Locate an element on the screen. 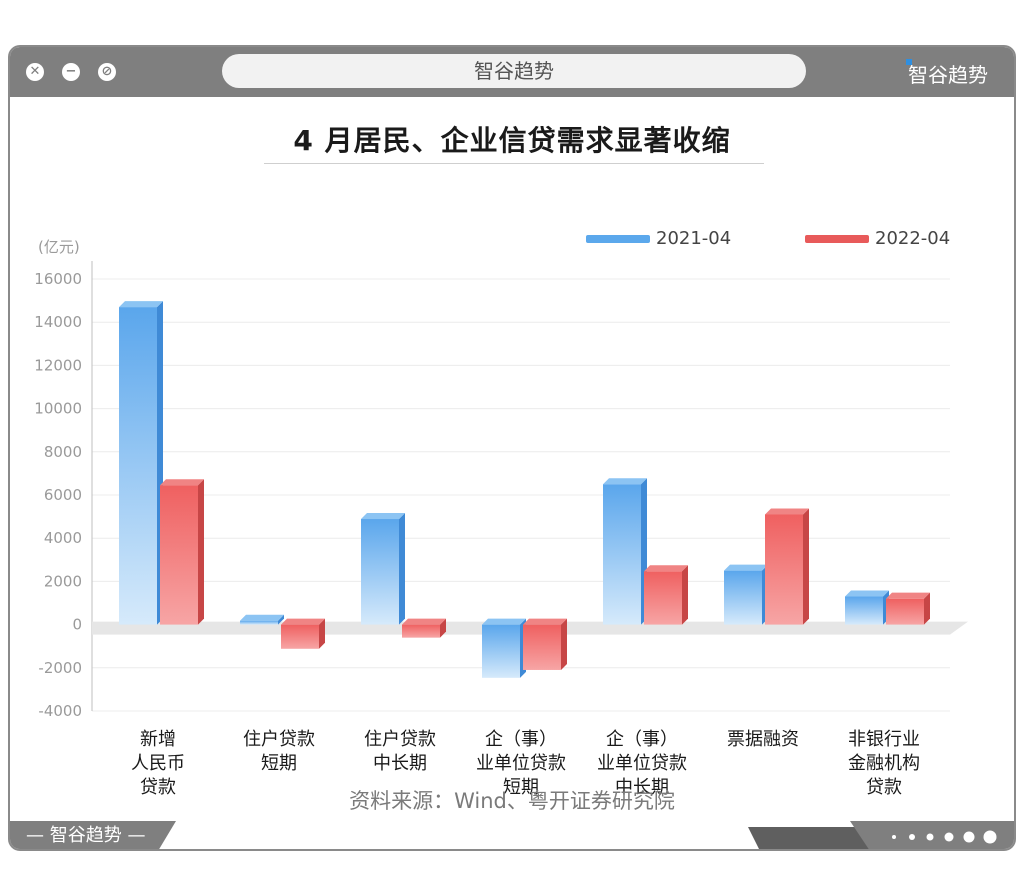 This screenshot has height=893, width=1024. y-tick-label: 8000 is located at coordinates (63, 452).